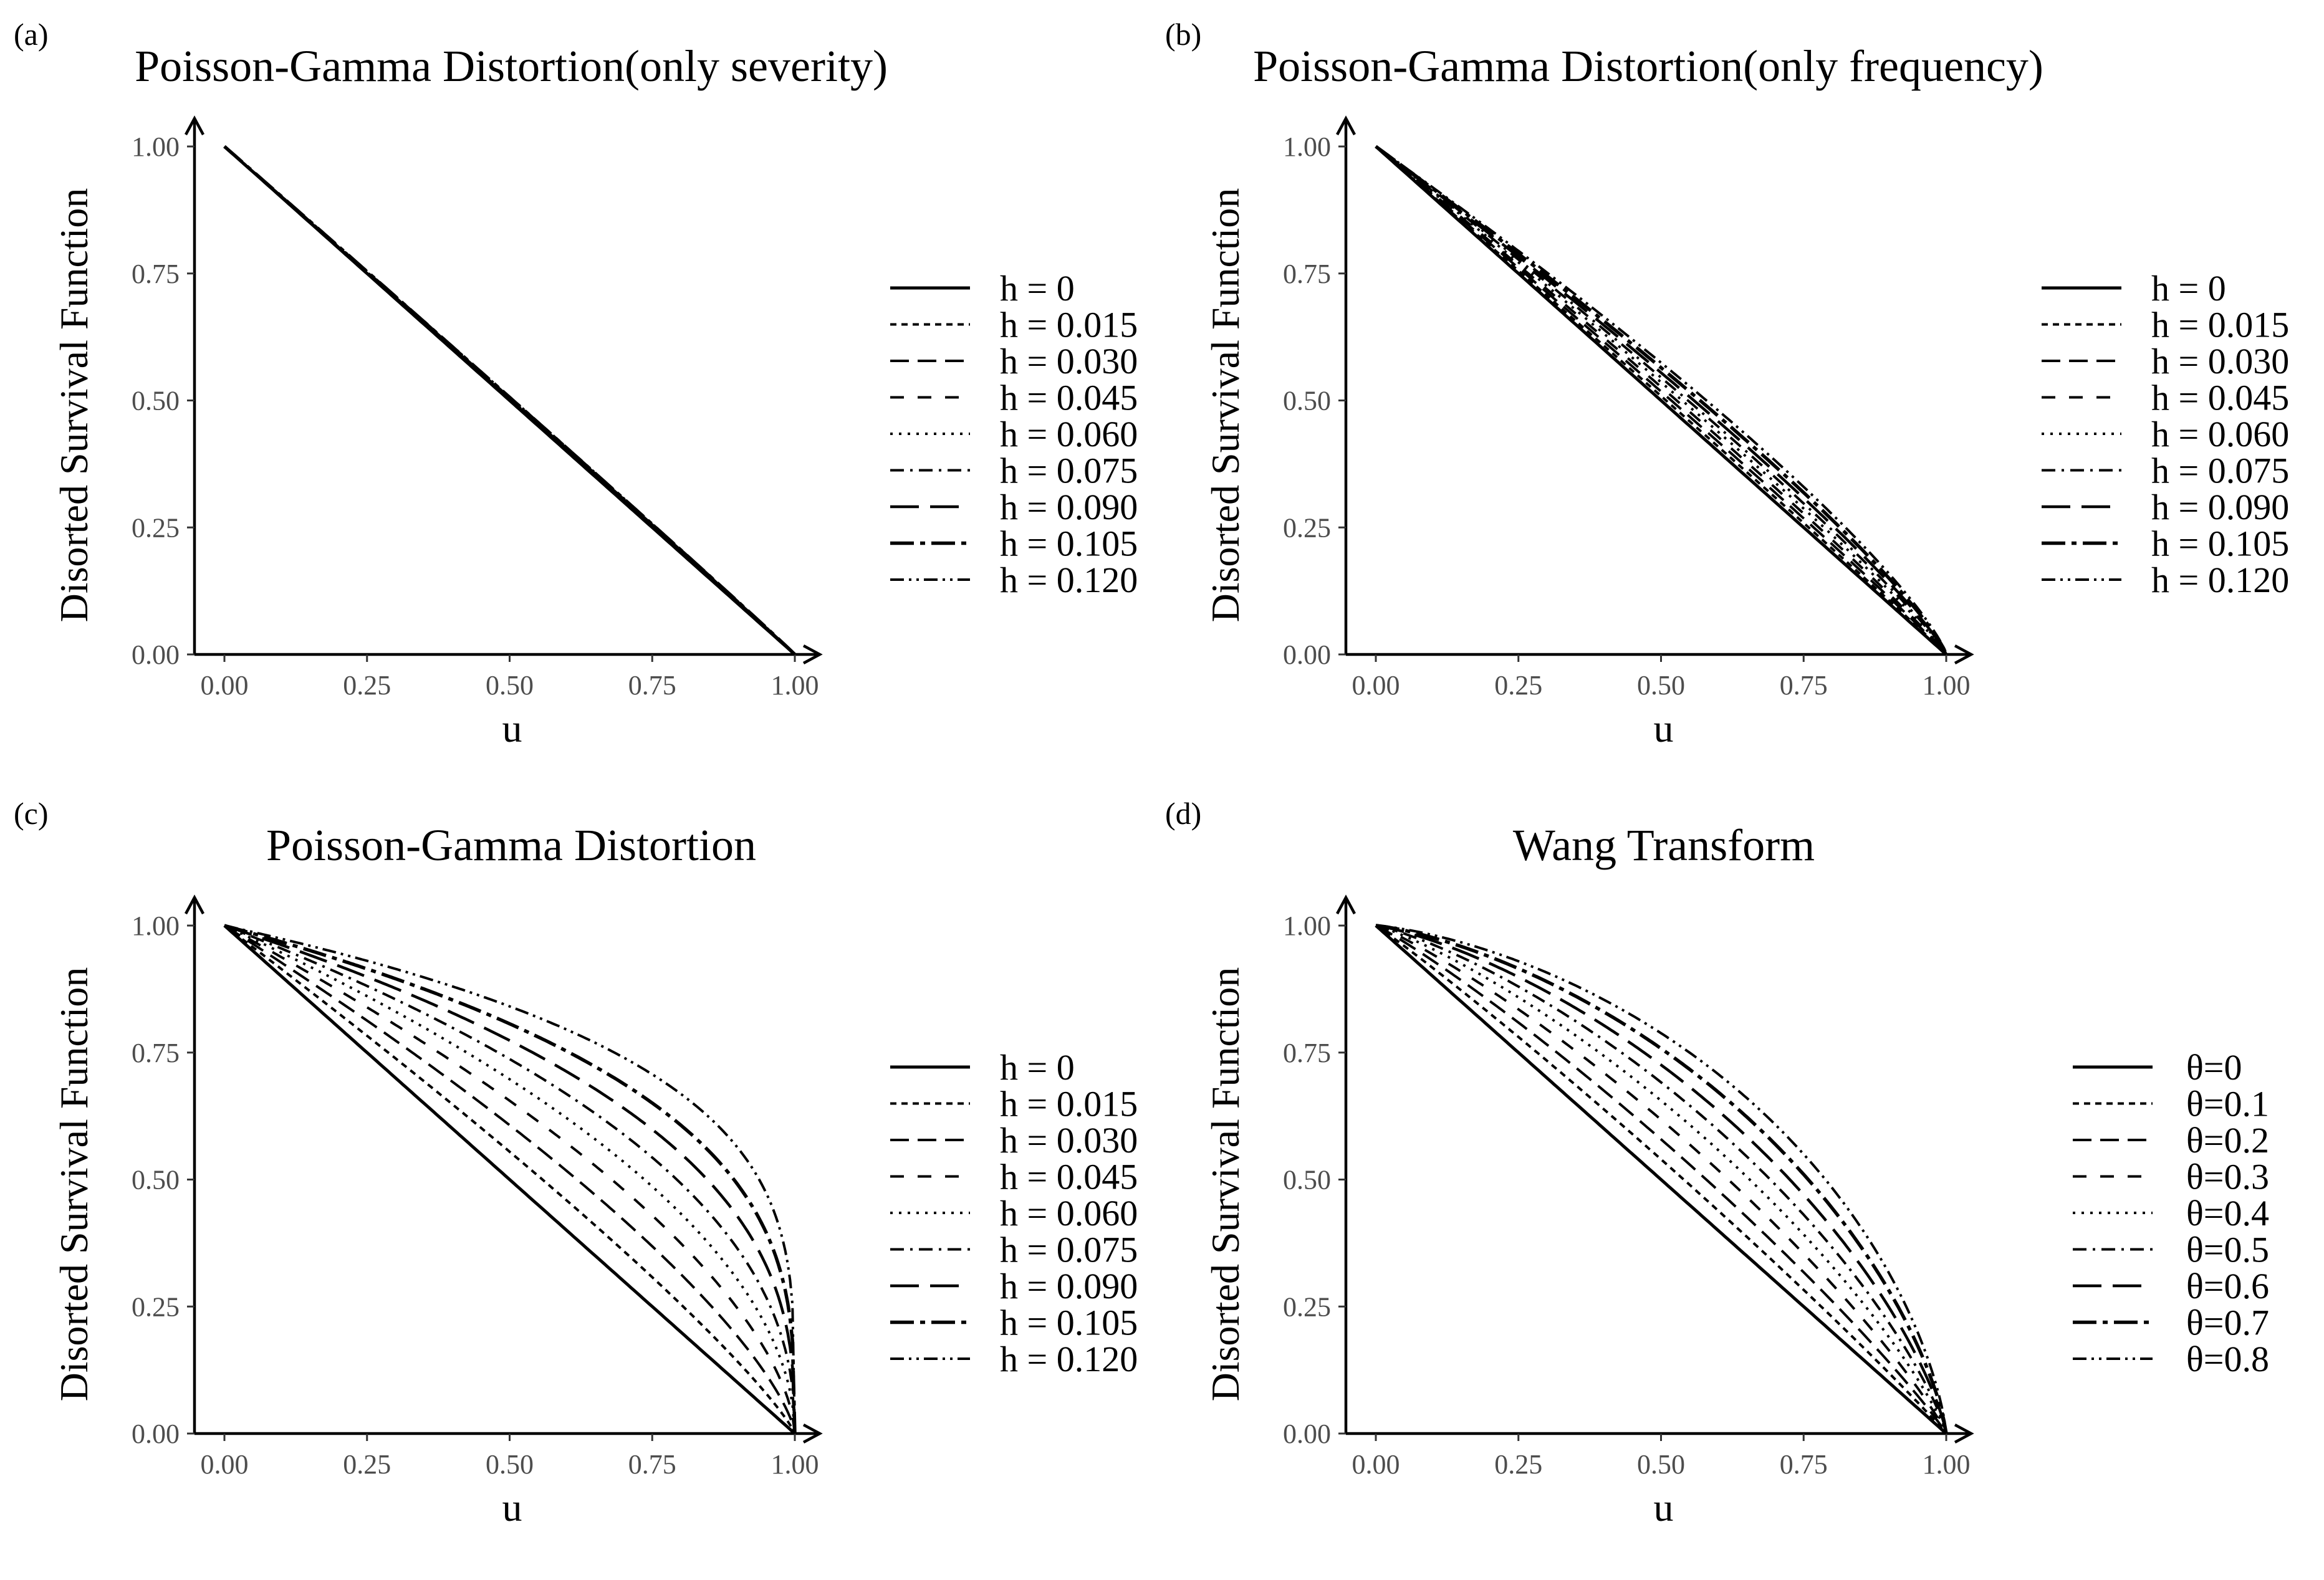 The height and width of the screenshot is (1580, 2324). What do you see at coordinates (1183, 813) in the screenshot?
I see `panel-label: (d)` at bounding box center [1183, 813].